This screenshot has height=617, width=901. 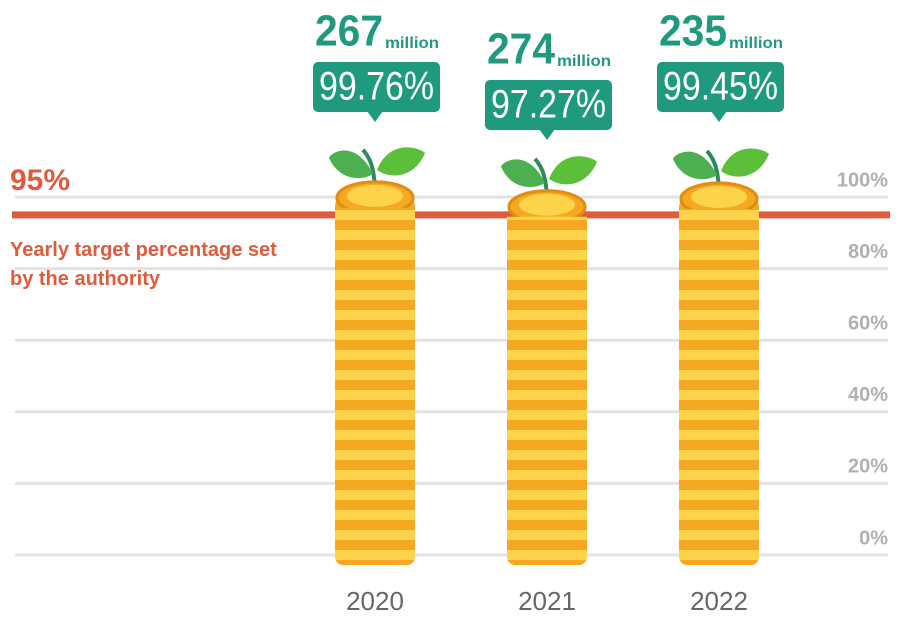 I want to click on y-tick-label: 0%, so click(x=873, y=538).